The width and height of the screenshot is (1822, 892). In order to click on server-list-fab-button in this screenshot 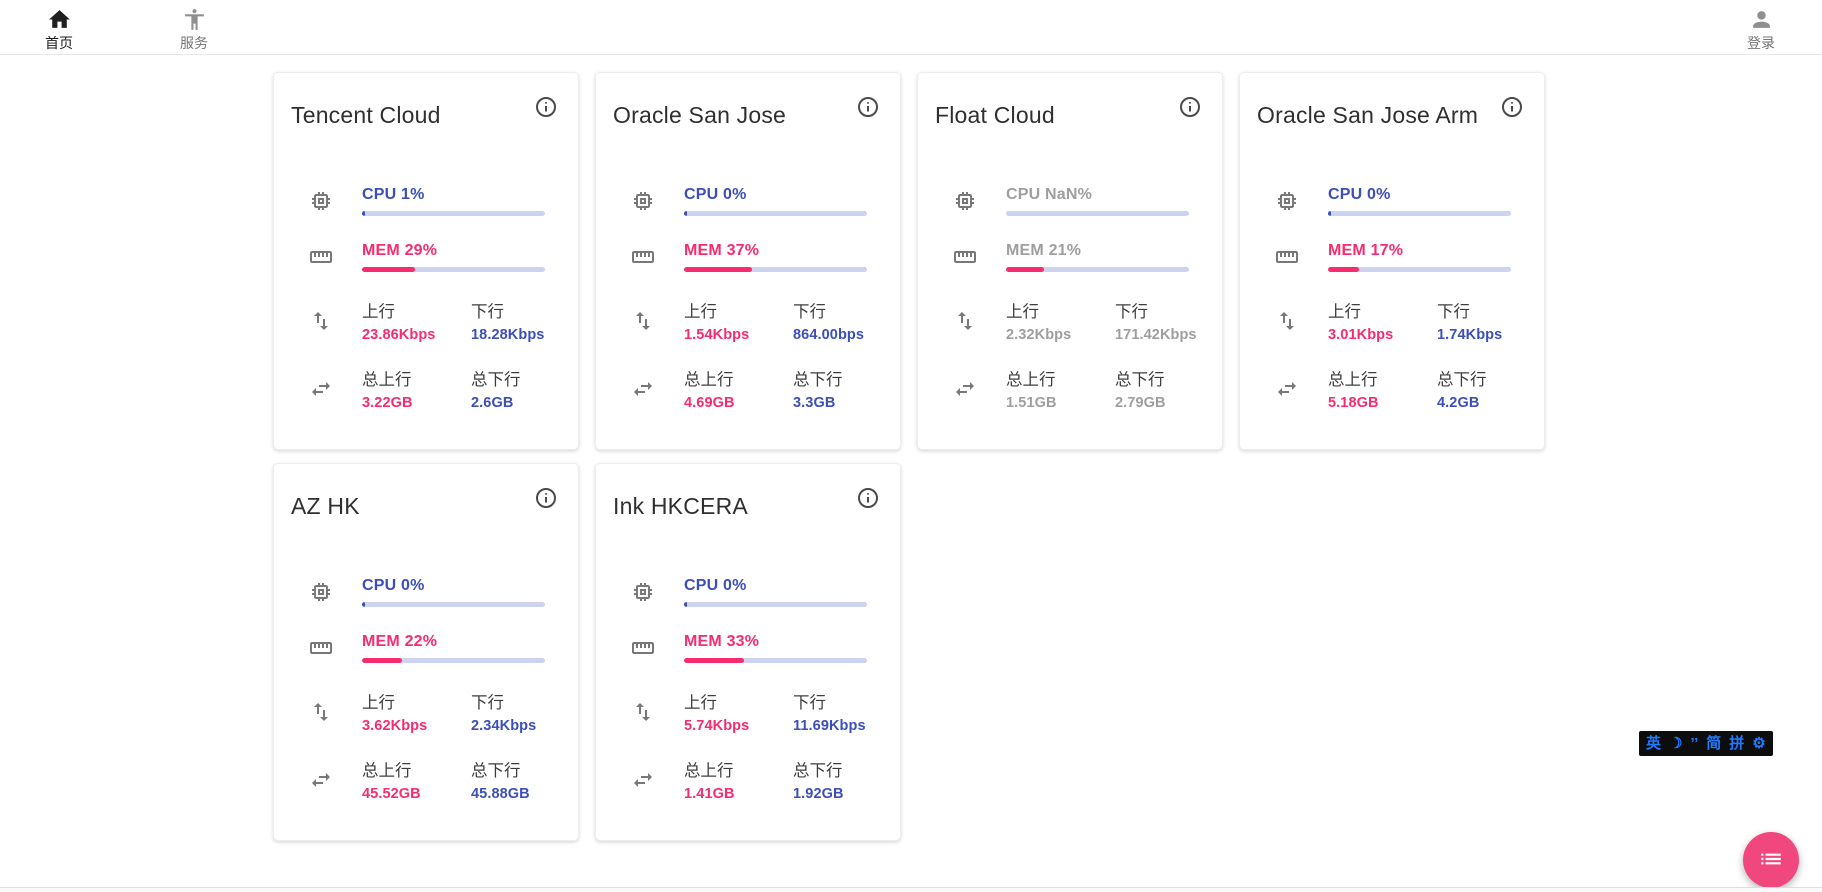, I will do `click(1771, 860)`.